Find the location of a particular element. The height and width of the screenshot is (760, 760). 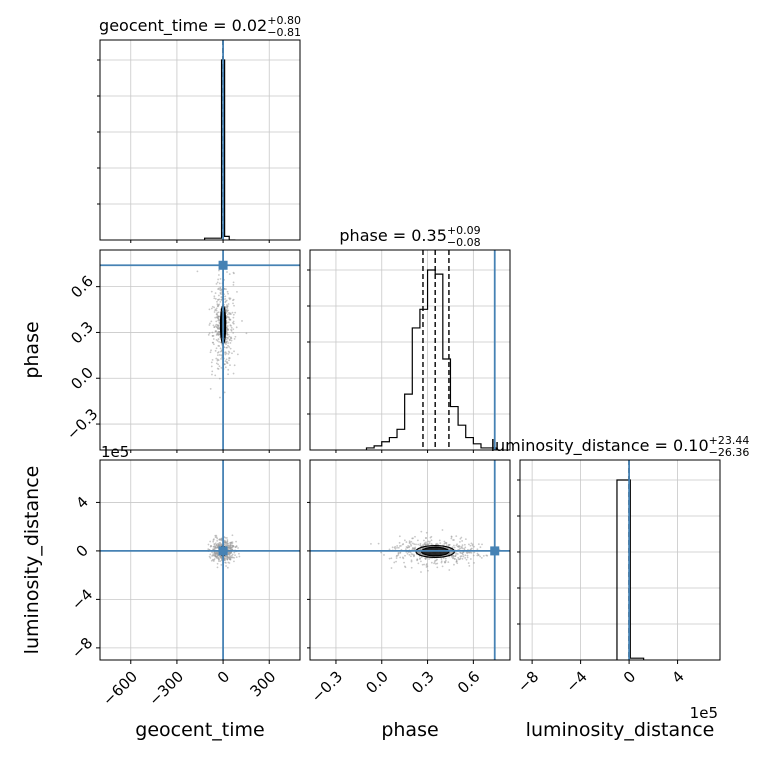

panel-frame is located at coordinates (620, 560).